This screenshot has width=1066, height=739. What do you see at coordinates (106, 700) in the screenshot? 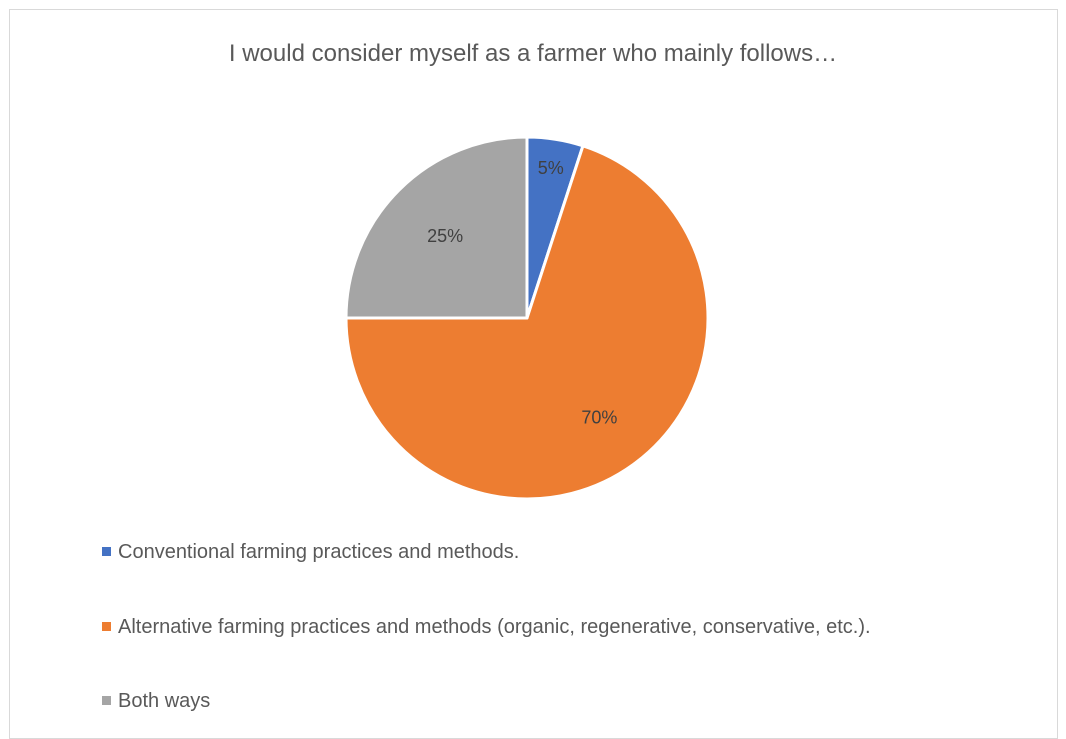
I see `legend-swatch-both` at bounding box center [106, 700].